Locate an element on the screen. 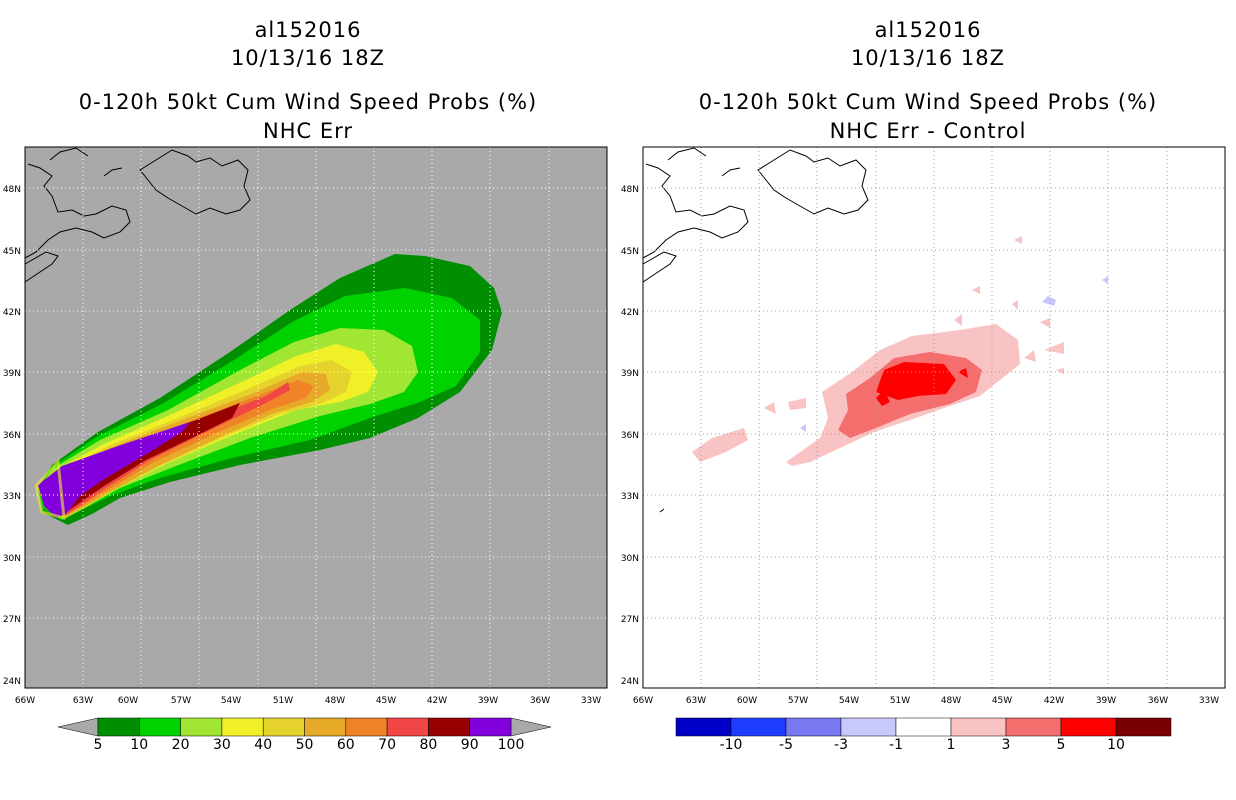 The width and height of the screenshot is (1236, 800). lon-tick-label: 39W is located at coordinates (488, 701).